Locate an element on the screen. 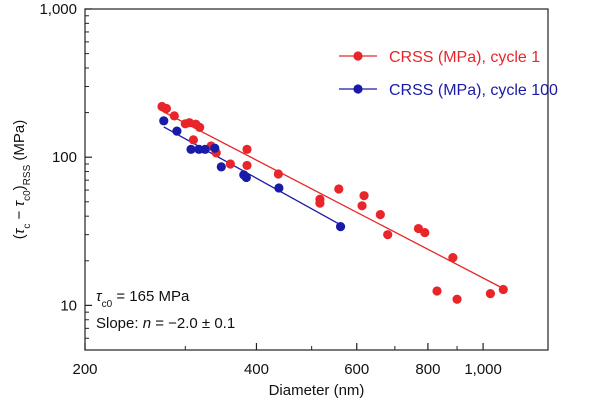  x-tick-label: 600 is located at coordinates (356, 369).